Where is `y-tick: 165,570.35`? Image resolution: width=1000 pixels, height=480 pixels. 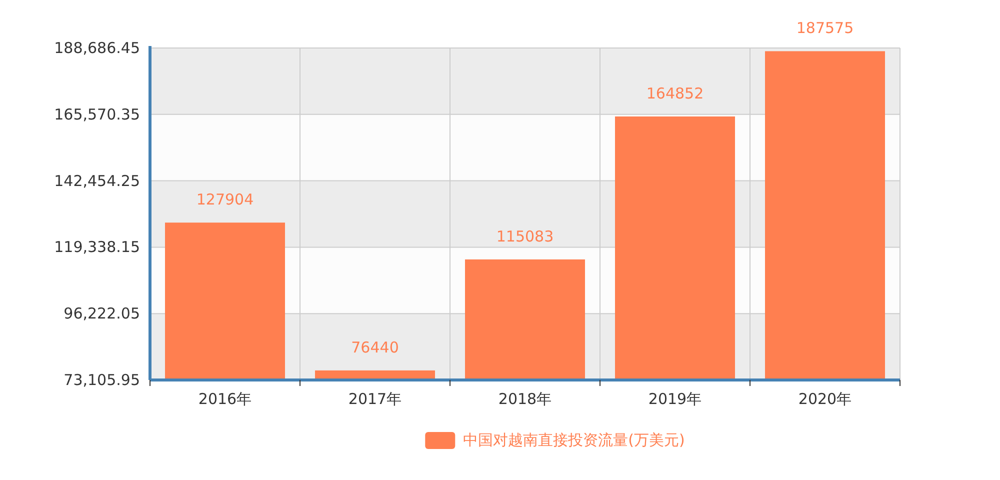 y-tick: 165,570.35 is located at coordinates (97, 114).